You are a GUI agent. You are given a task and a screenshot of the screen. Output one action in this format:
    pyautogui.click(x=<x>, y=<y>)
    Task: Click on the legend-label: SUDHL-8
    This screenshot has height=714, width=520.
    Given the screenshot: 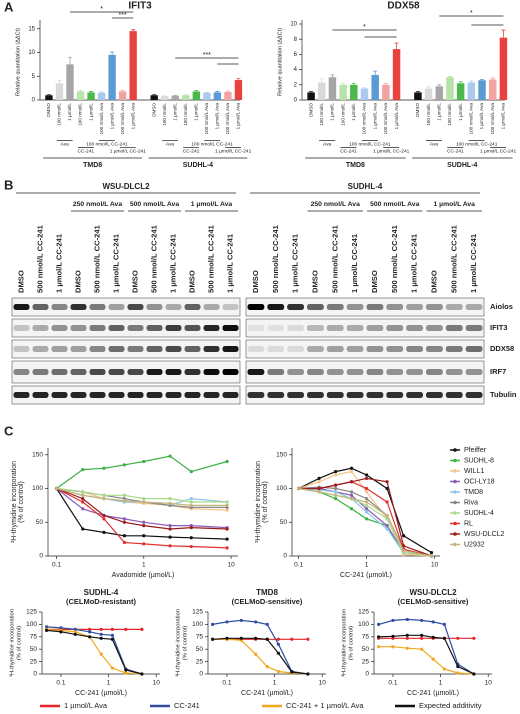 What is the action you would take?
    pyautogui.click(x=479, y=460)
    